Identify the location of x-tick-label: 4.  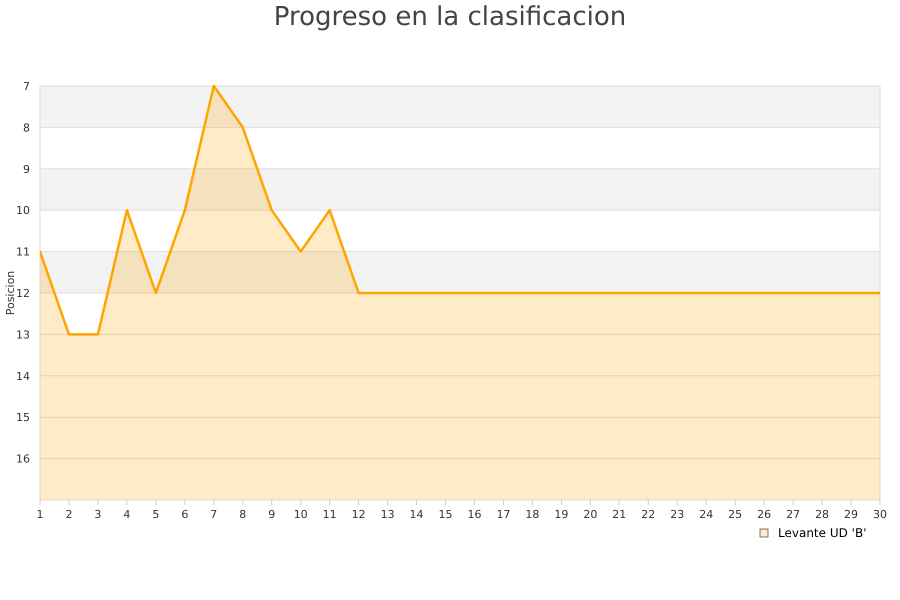
(126, 514).